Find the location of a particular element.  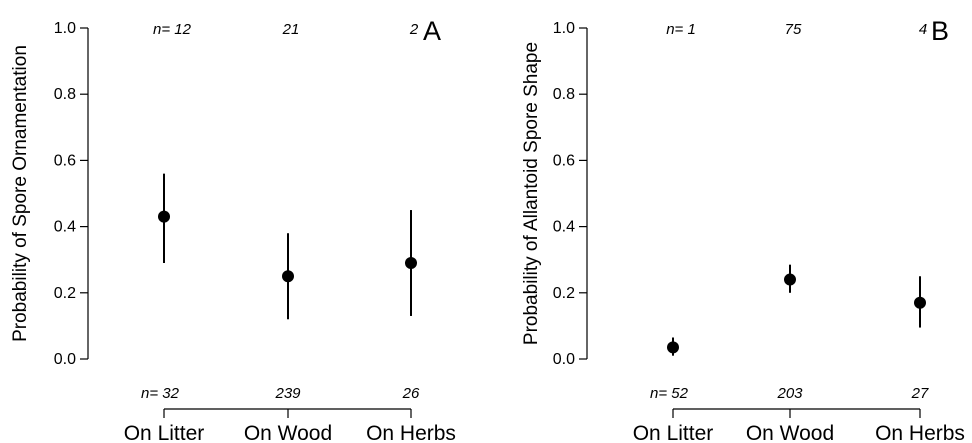

y-axis-title: Probability of Spore Ornamentation is located at coordinates (20, 193).